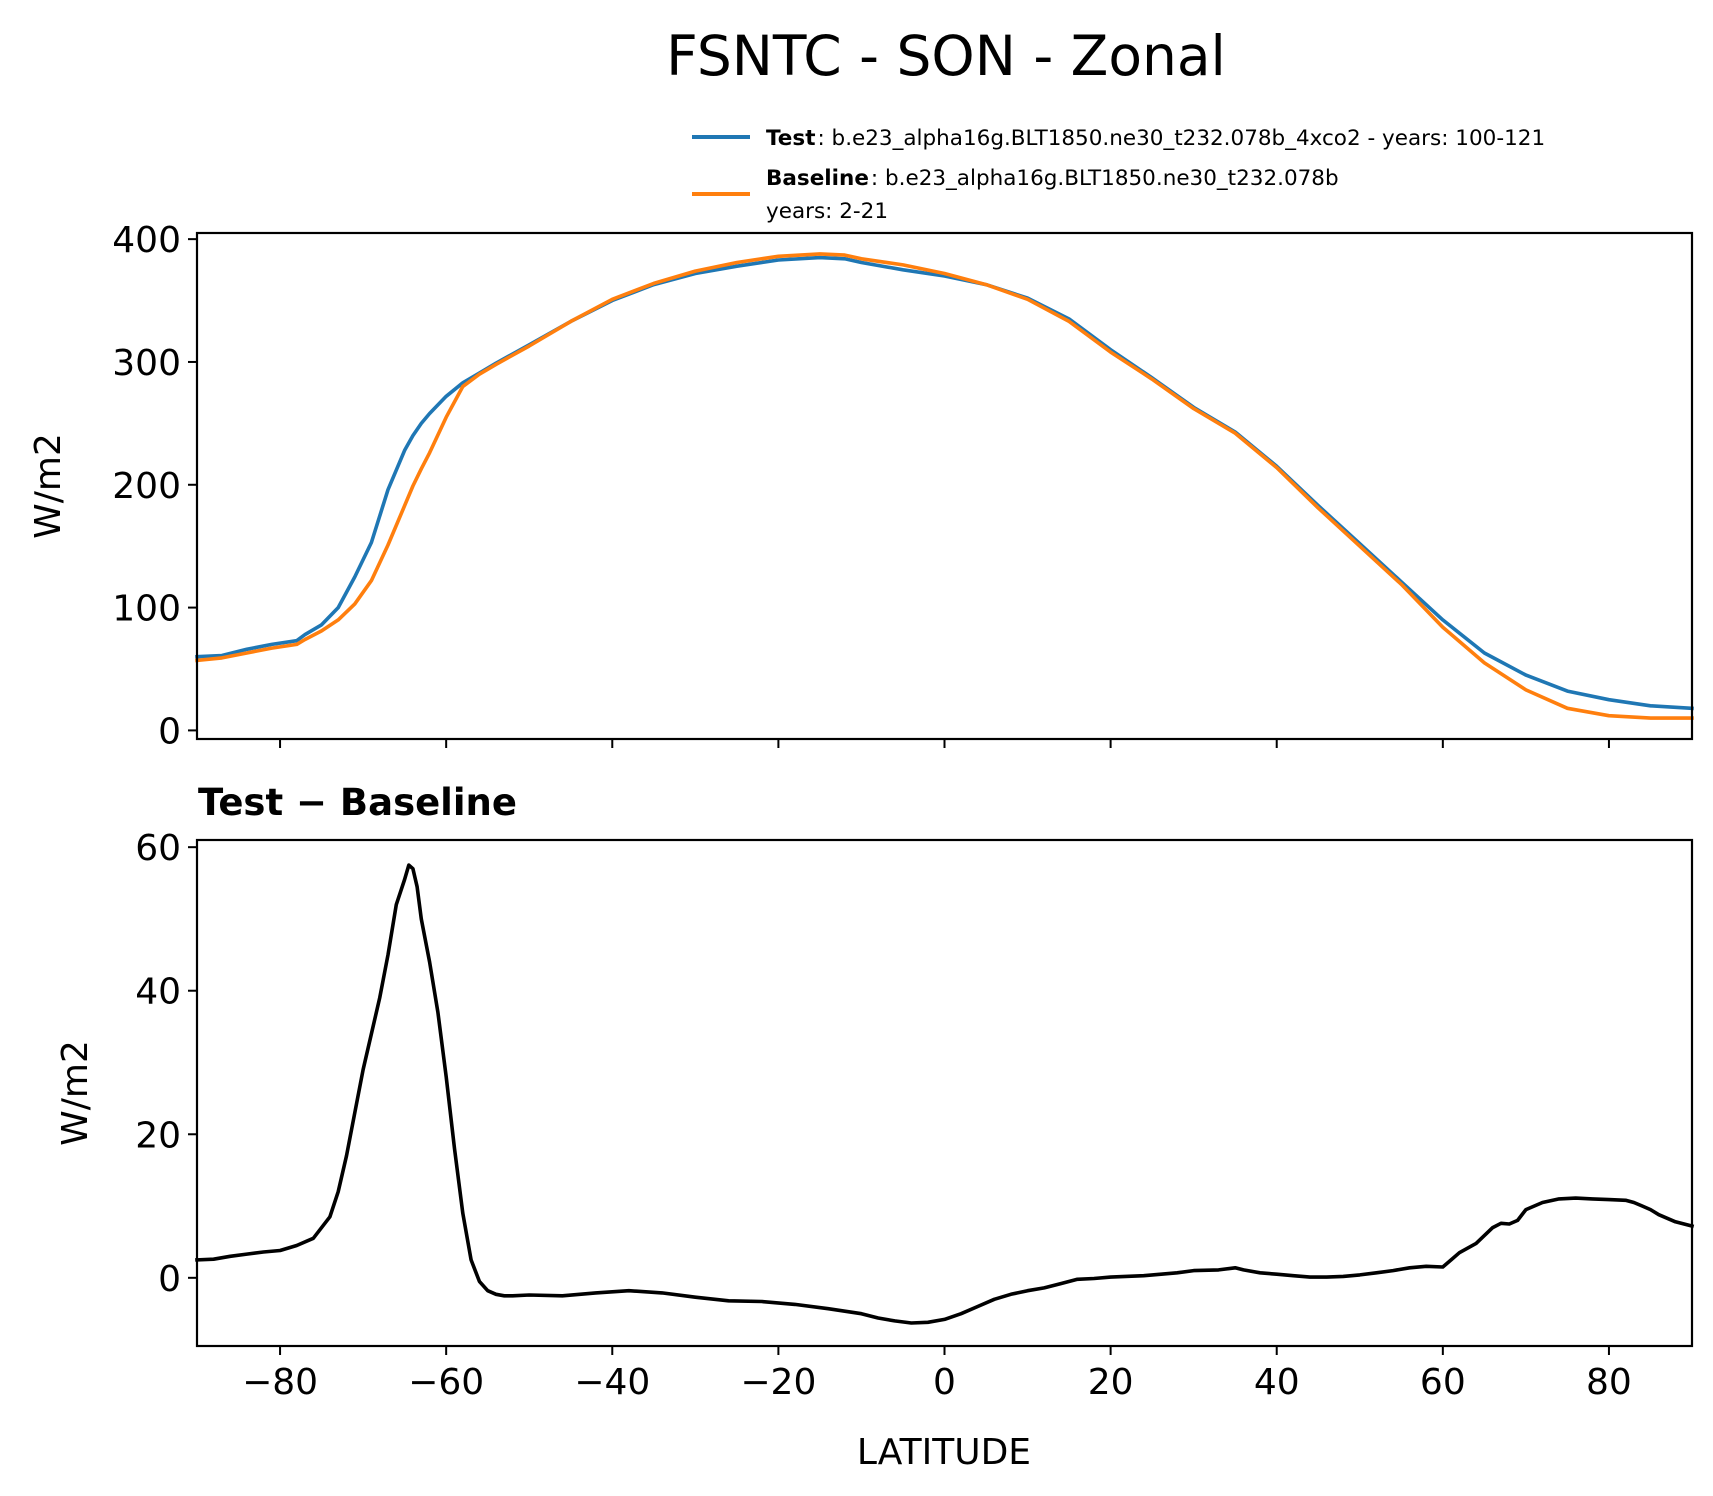 This screenshot has height=1496, width=1713. I want to click on figure-title: FSNTC - SON - Zonal, so click(946, 56).